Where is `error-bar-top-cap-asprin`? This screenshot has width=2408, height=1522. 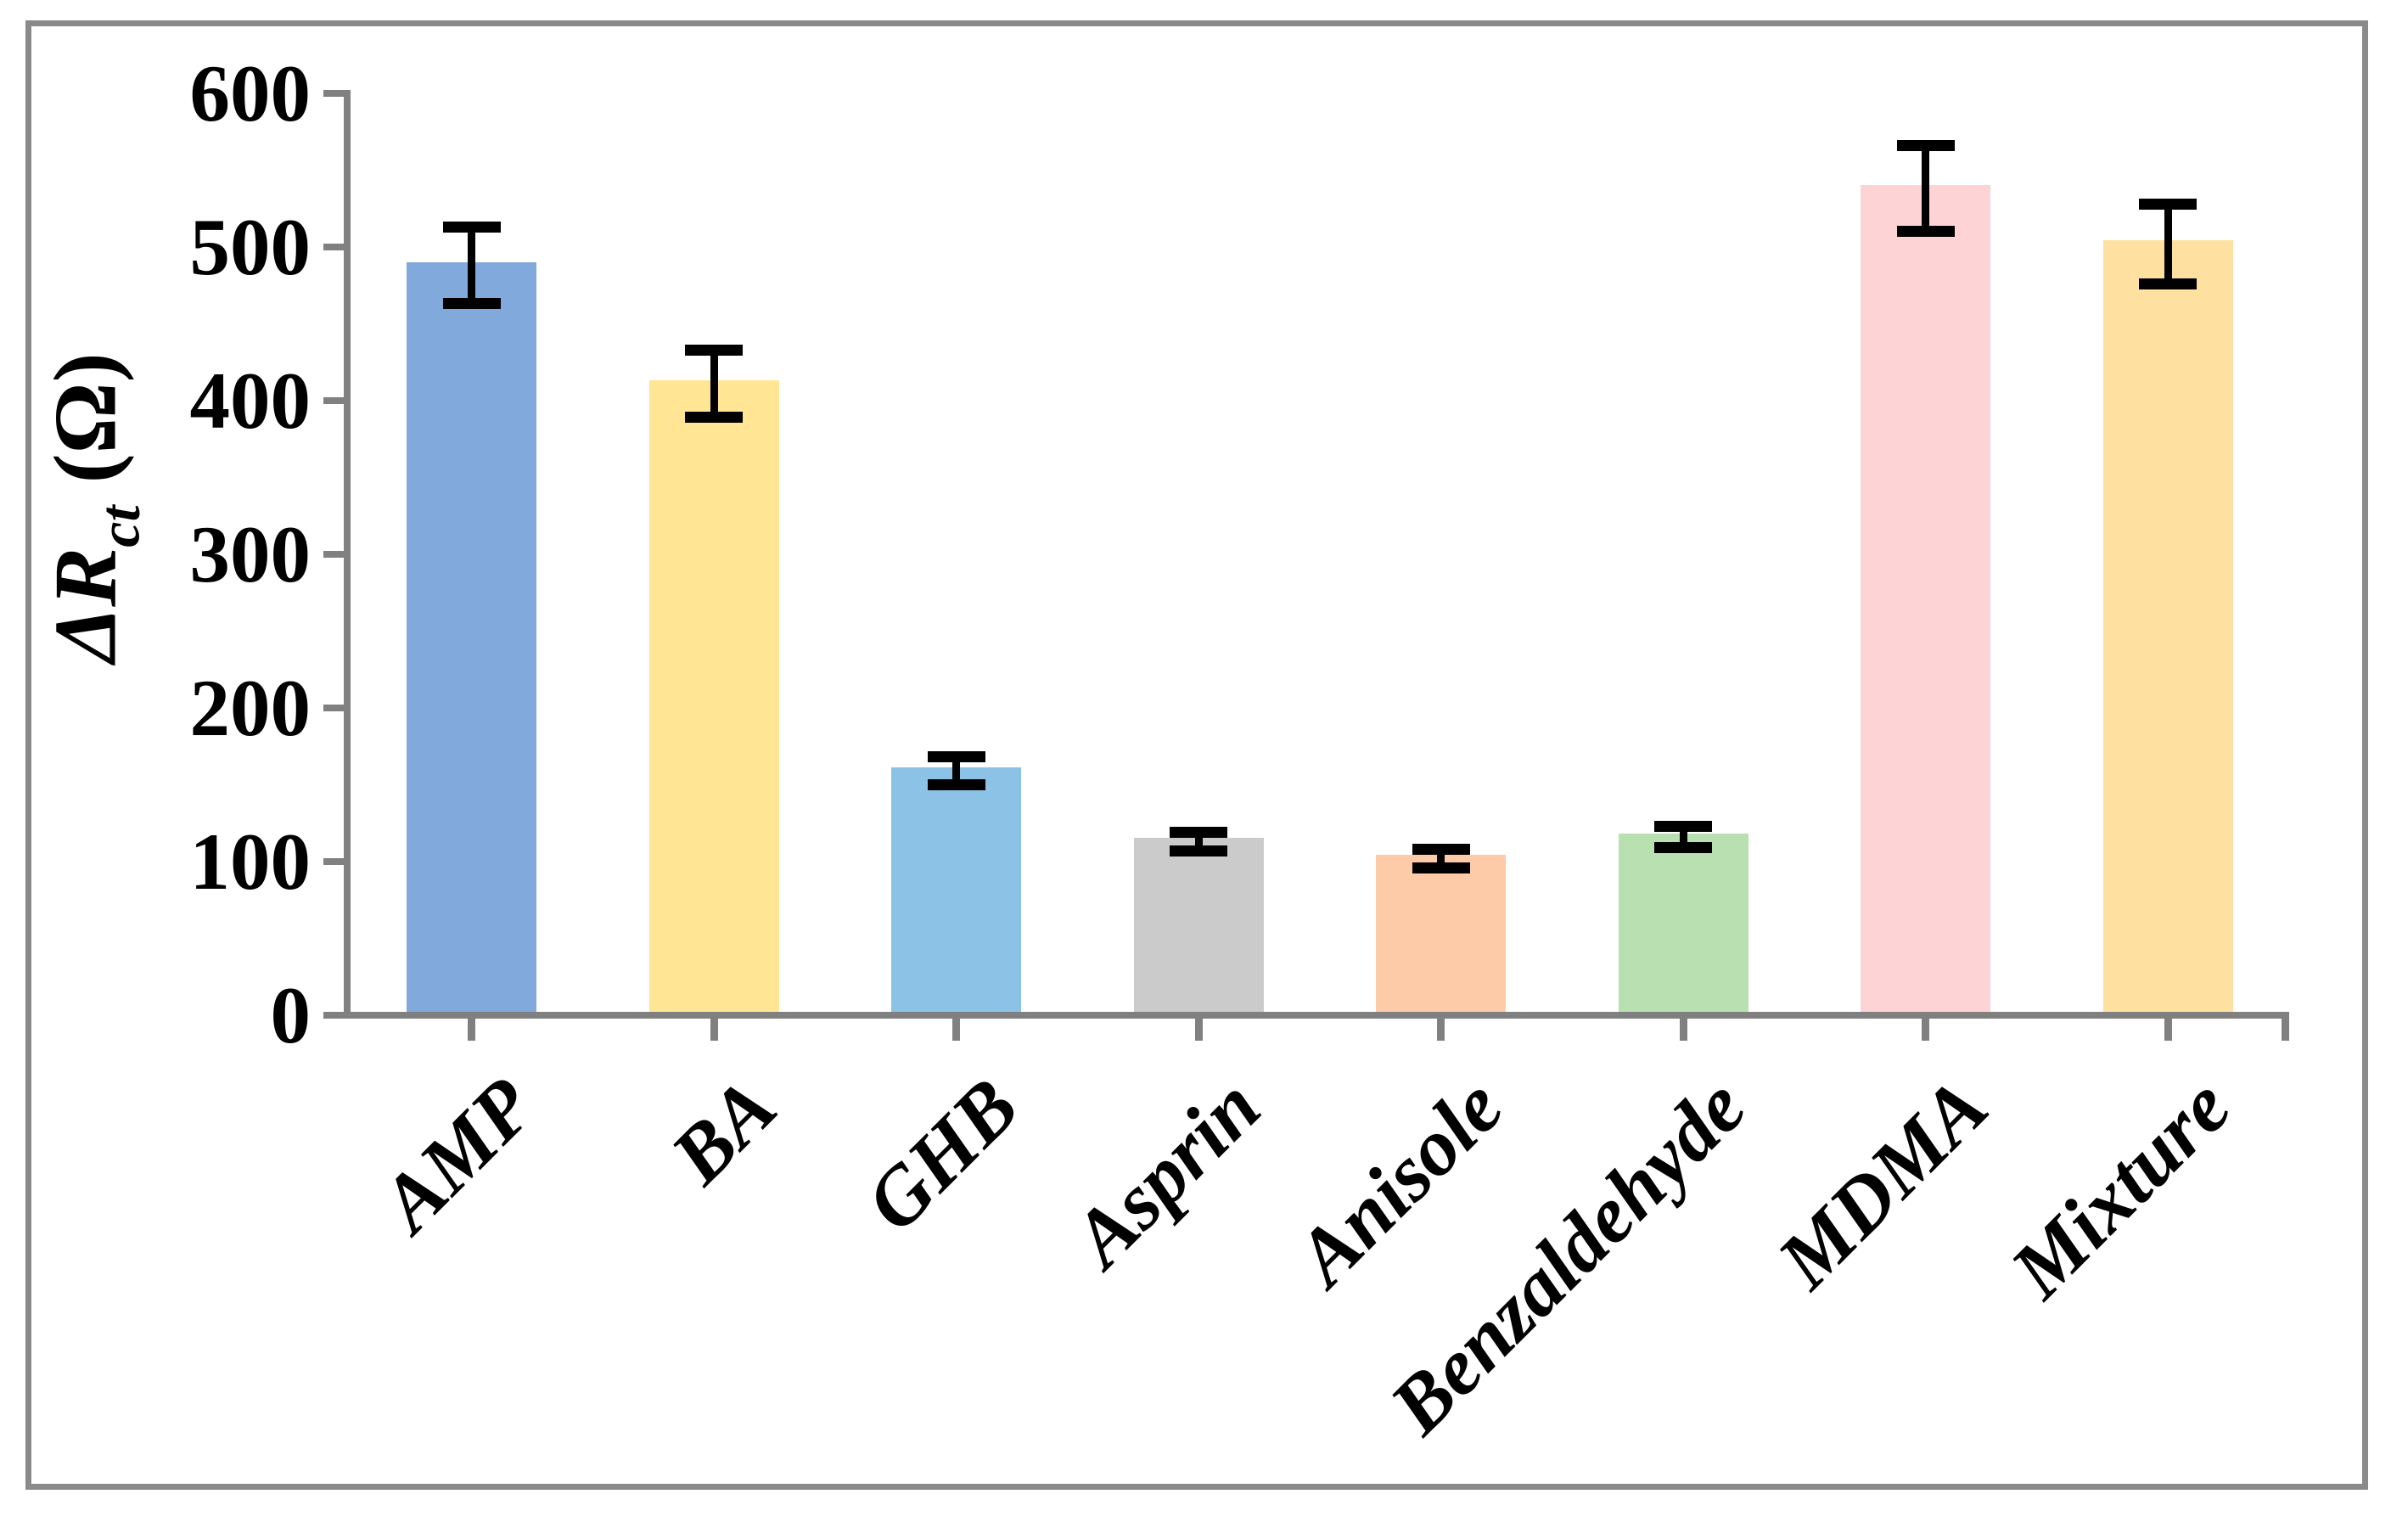
error-bar-top-cap-asprin is located at coordinates (1199, 833).